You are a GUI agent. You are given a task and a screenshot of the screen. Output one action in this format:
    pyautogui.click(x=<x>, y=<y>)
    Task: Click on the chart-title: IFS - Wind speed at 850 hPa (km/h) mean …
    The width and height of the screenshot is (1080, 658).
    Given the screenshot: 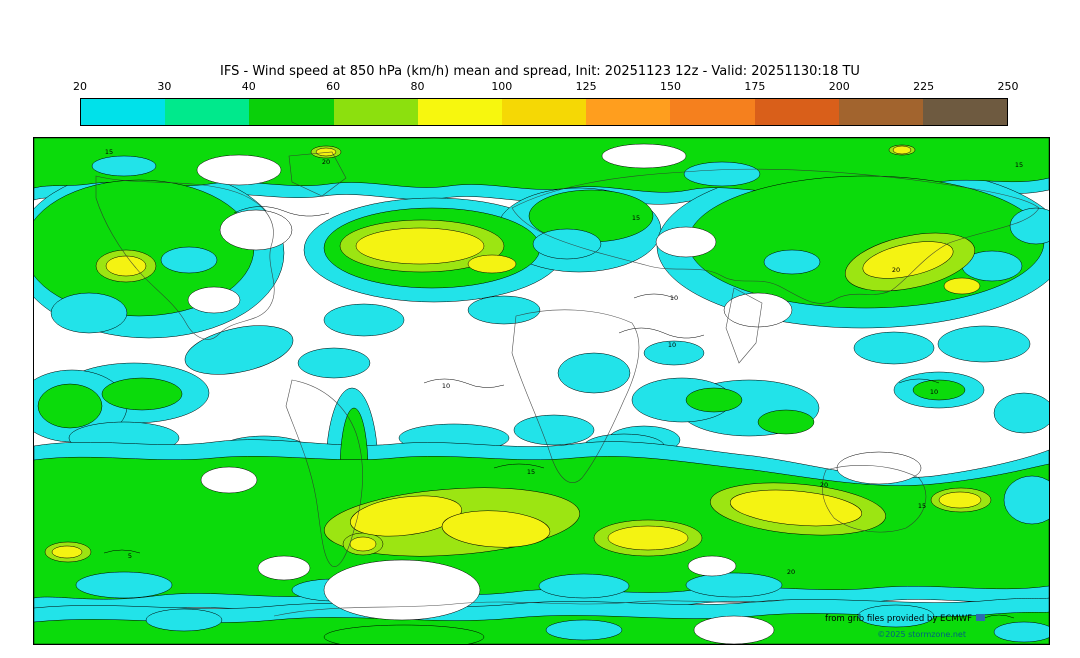 What is the action you would take?
    pyautogui.click(x=540, y=71)
    